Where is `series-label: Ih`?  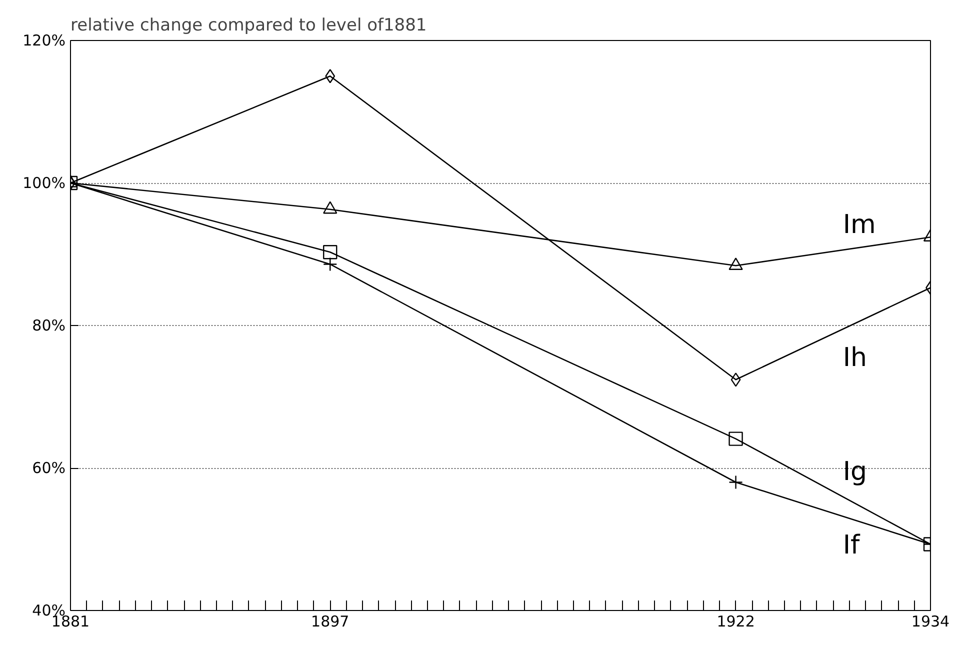
series-label: Ih is located at coordinates (855, 358).